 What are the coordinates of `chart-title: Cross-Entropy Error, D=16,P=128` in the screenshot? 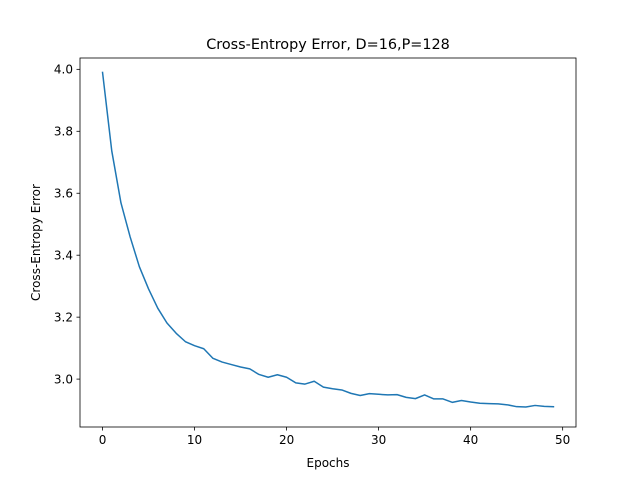 It's located at (328, 45).